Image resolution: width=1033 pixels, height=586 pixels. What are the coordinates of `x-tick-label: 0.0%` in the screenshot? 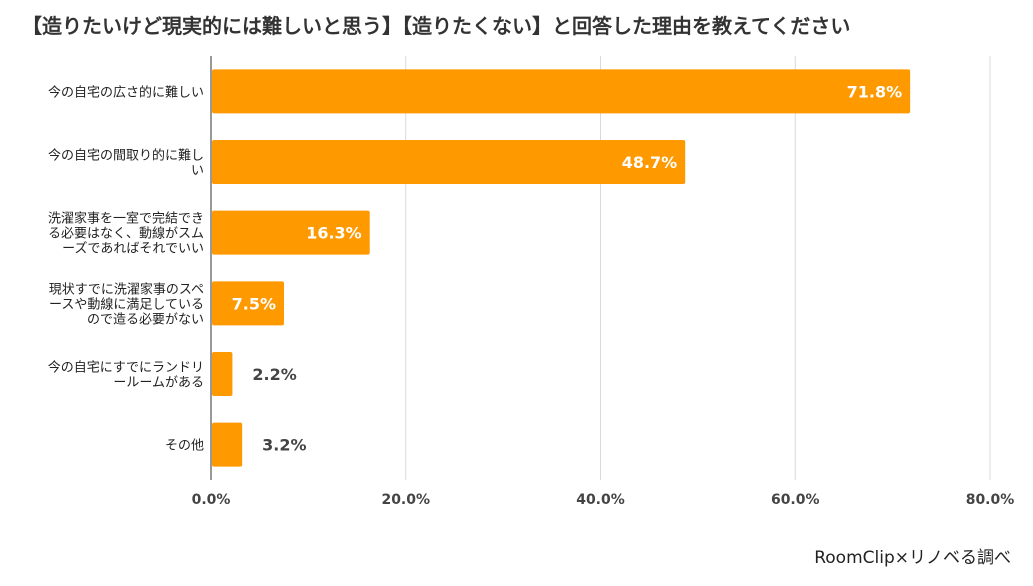 It's located at (211, 500).